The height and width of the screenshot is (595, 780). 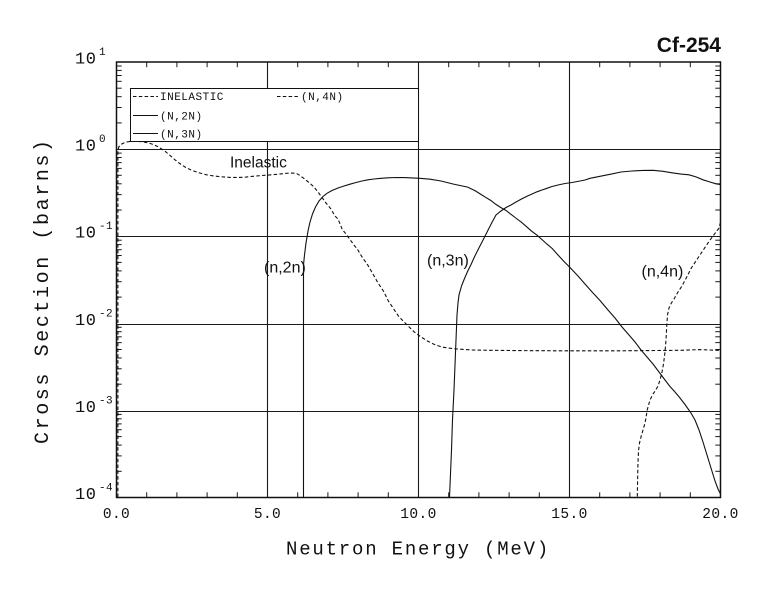 I want to click on svg-text: 15.0, so click(x=569, y=515).